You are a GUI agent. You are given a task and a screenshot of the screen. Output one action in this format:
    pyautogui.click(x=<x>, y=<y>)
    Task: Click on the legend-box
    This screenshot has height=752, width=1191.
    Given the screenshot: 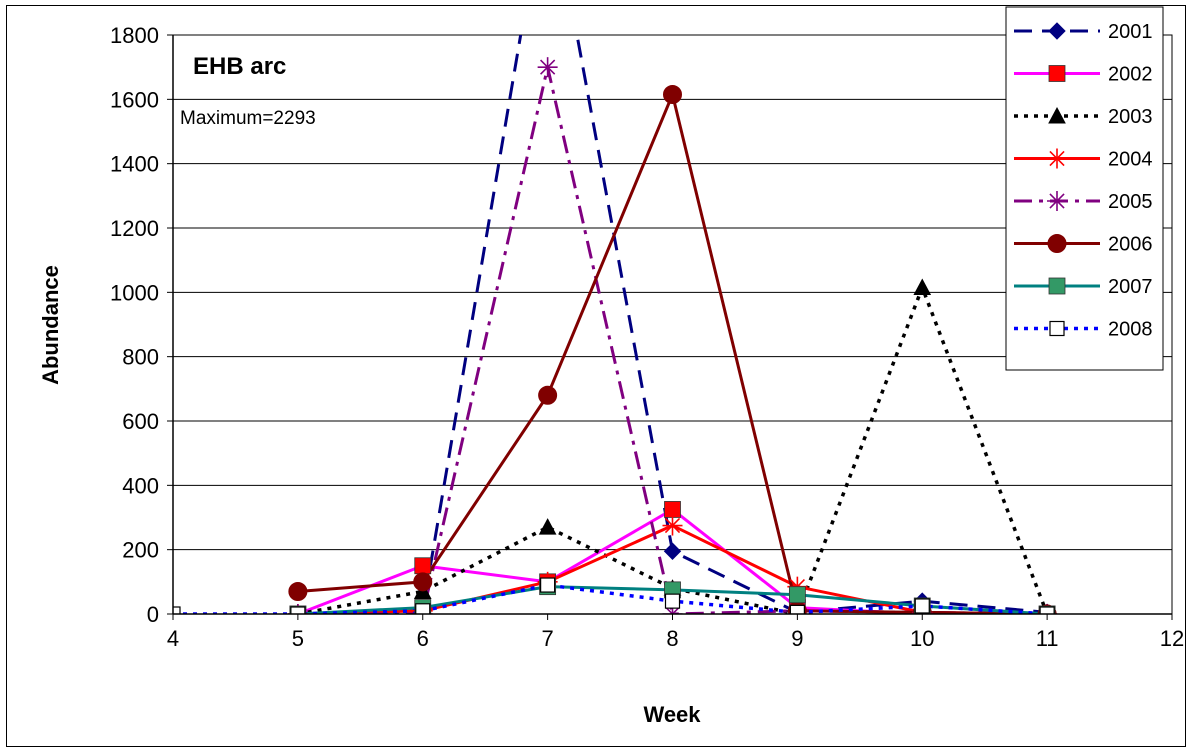 What is the action you would take?
    pyautogui.click(x=1084, y=188)
    